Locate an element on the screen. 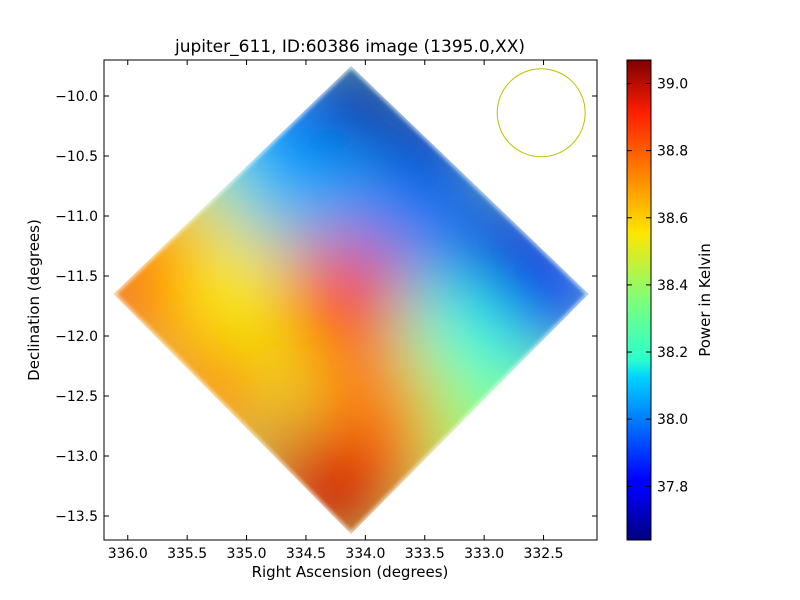 This screenshot has width=800, height=600. colorbar-tick-label: 38.4 is located at coordinates (672, 286).